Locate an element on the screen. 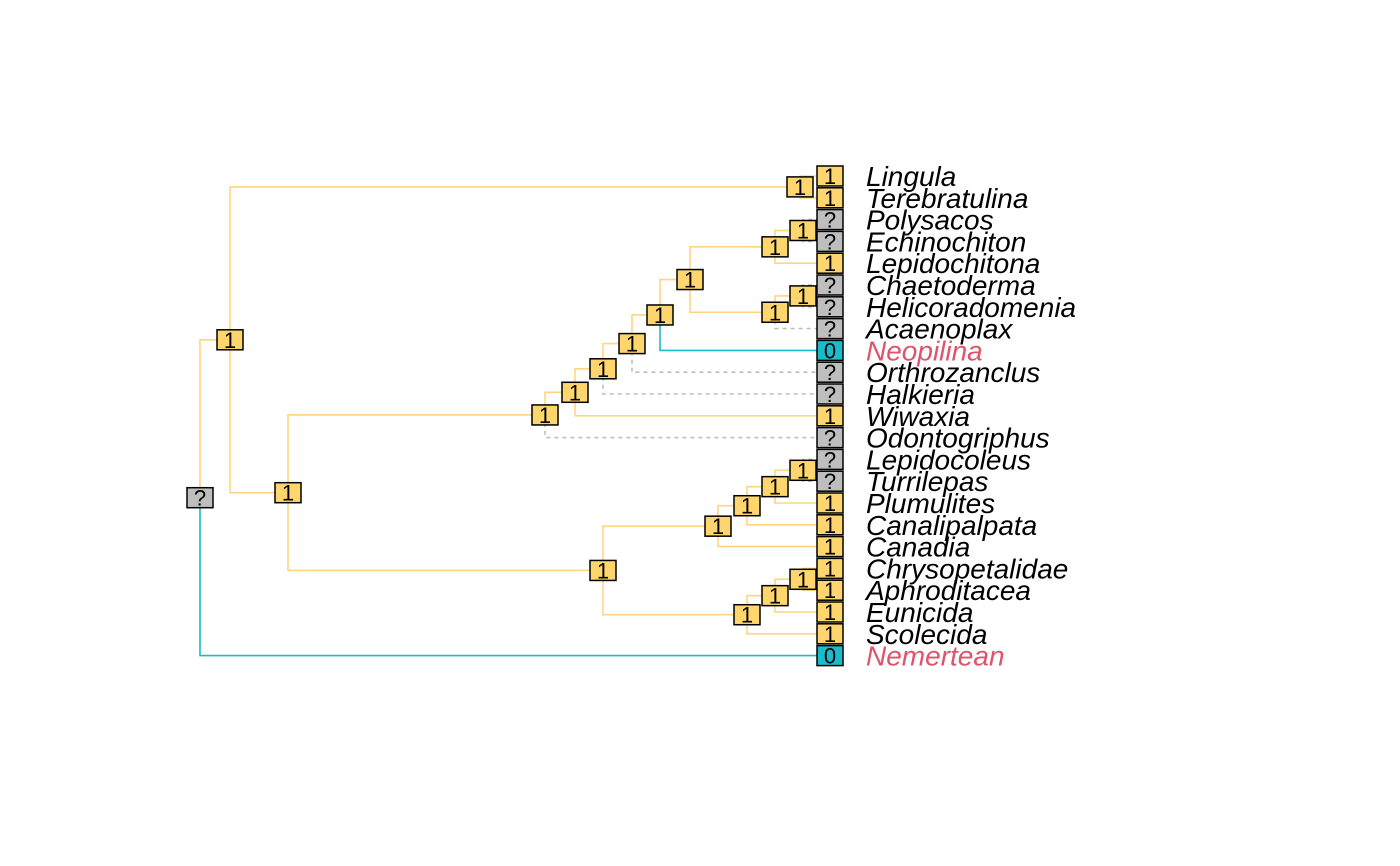  tip-state-halkieria: ? is located at coordinates (830, 394).